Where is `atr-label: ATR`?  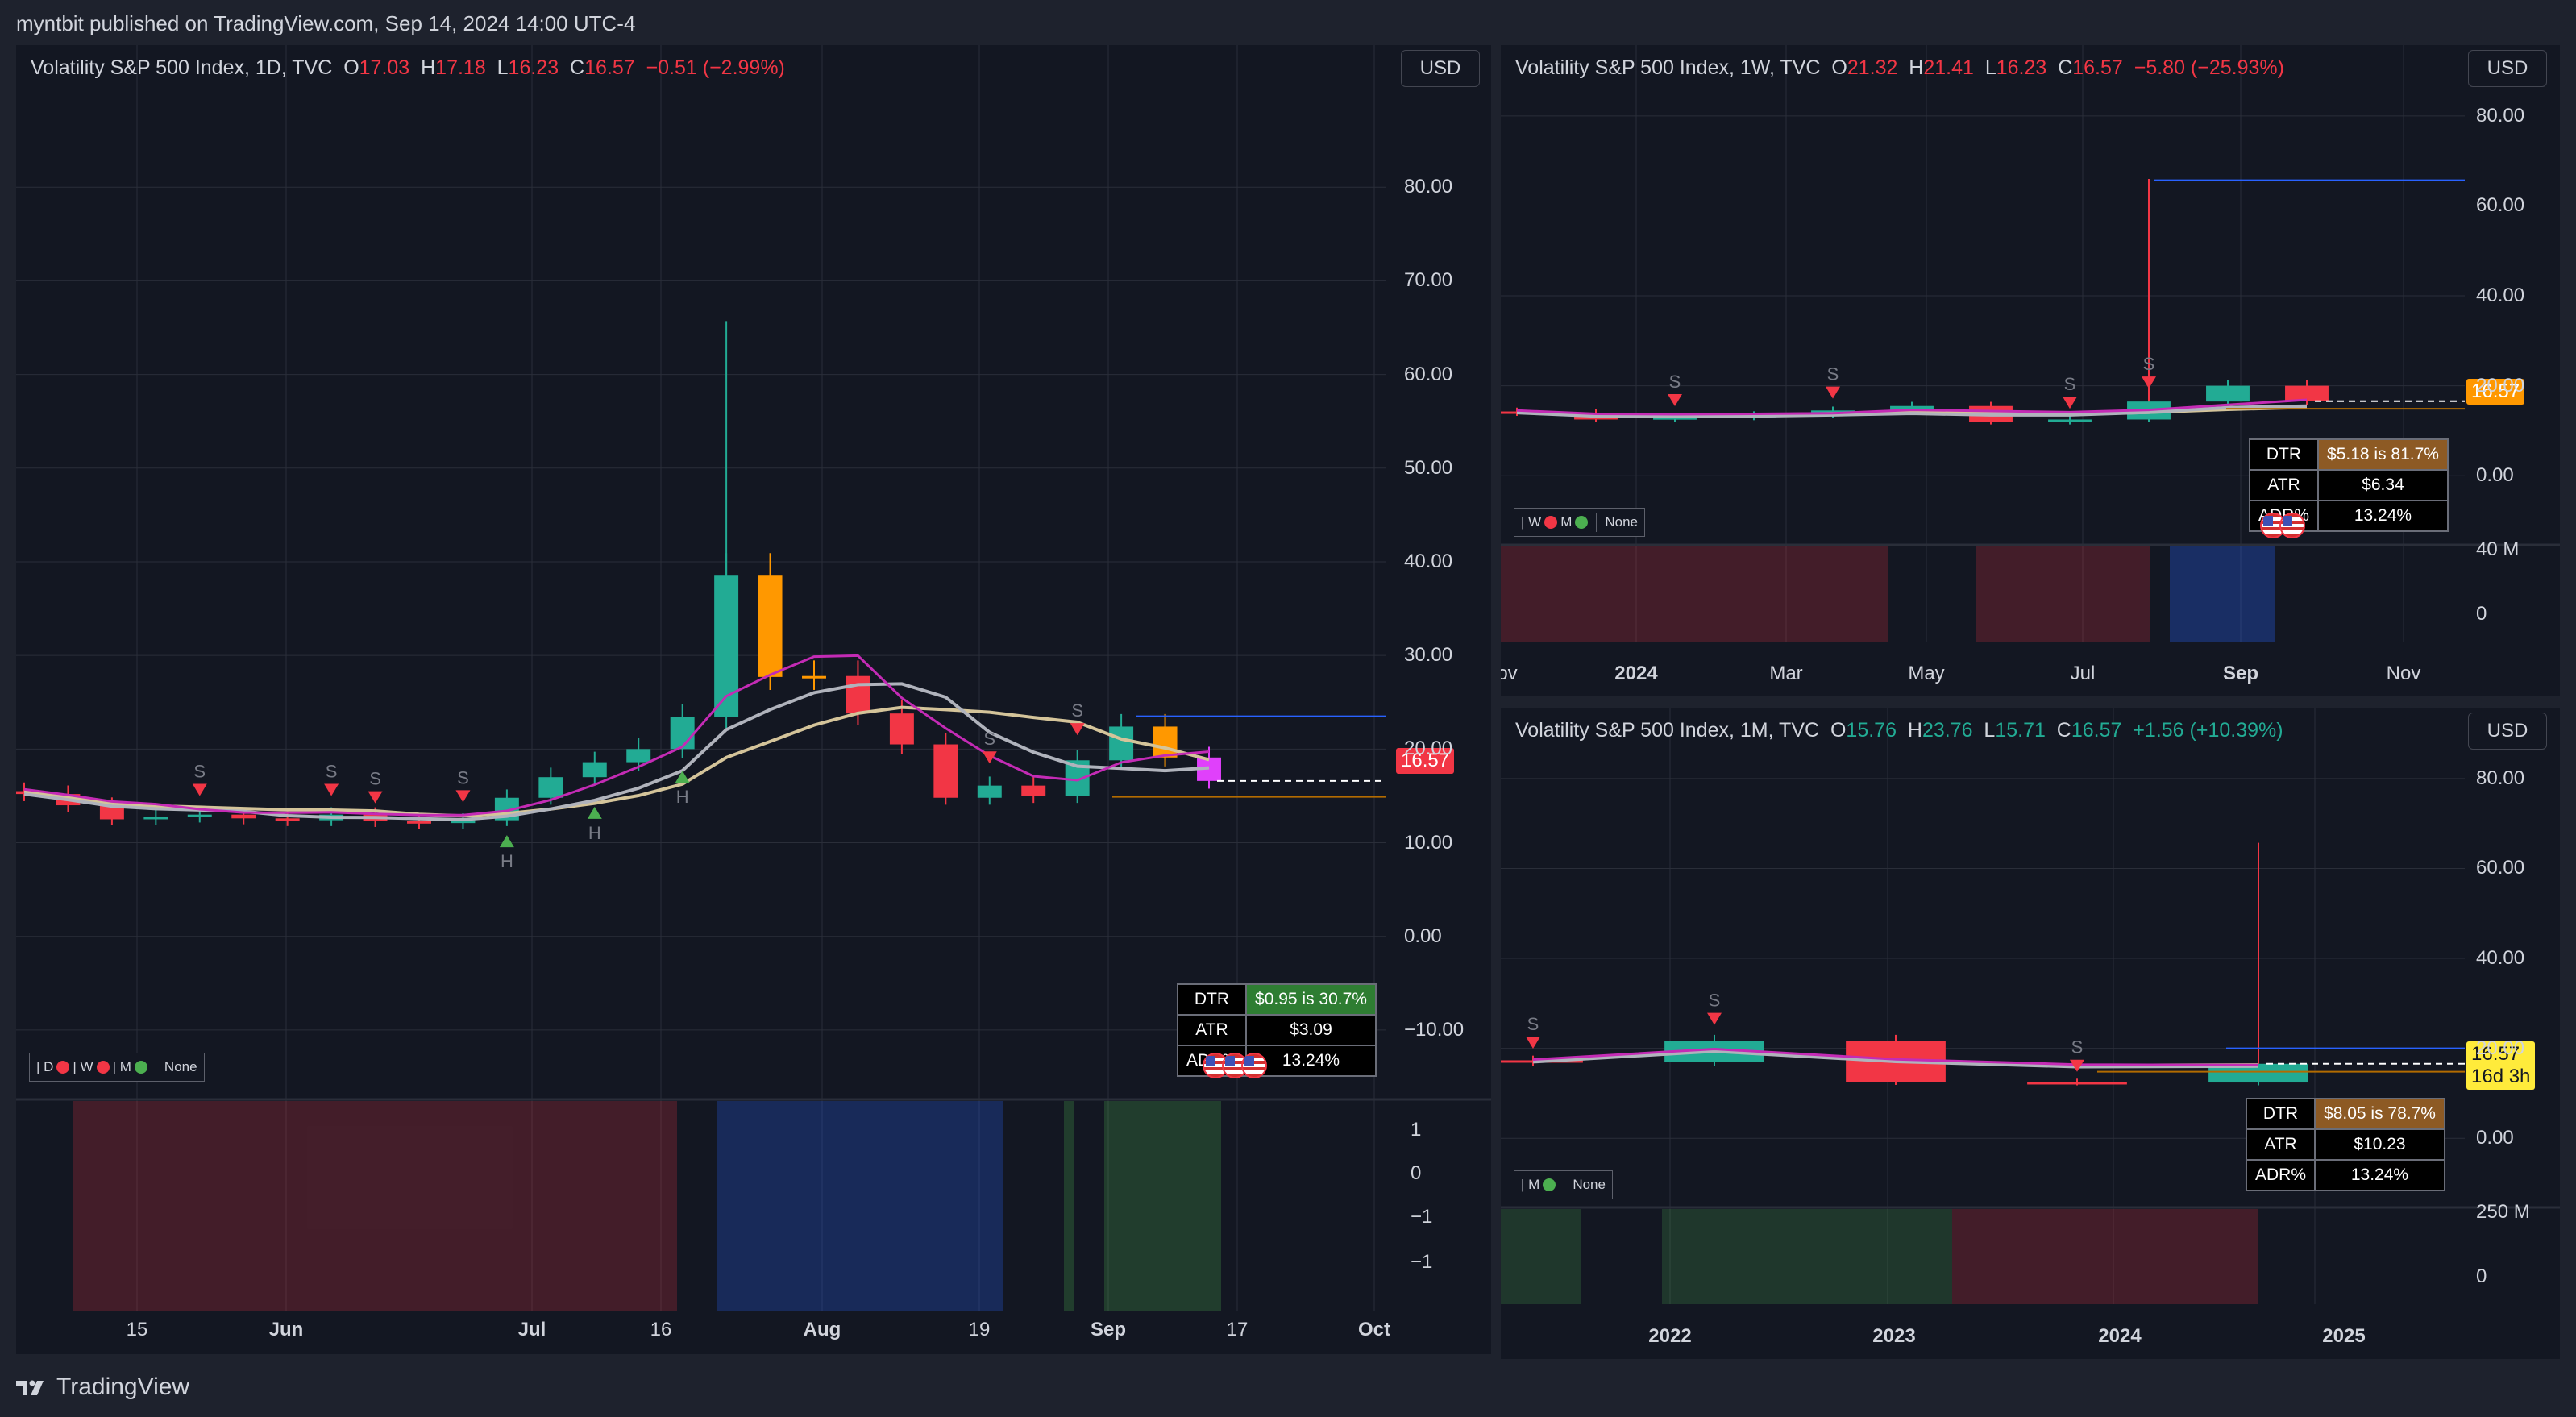
atr-label: ATR is located at coordinates (2284, 485).